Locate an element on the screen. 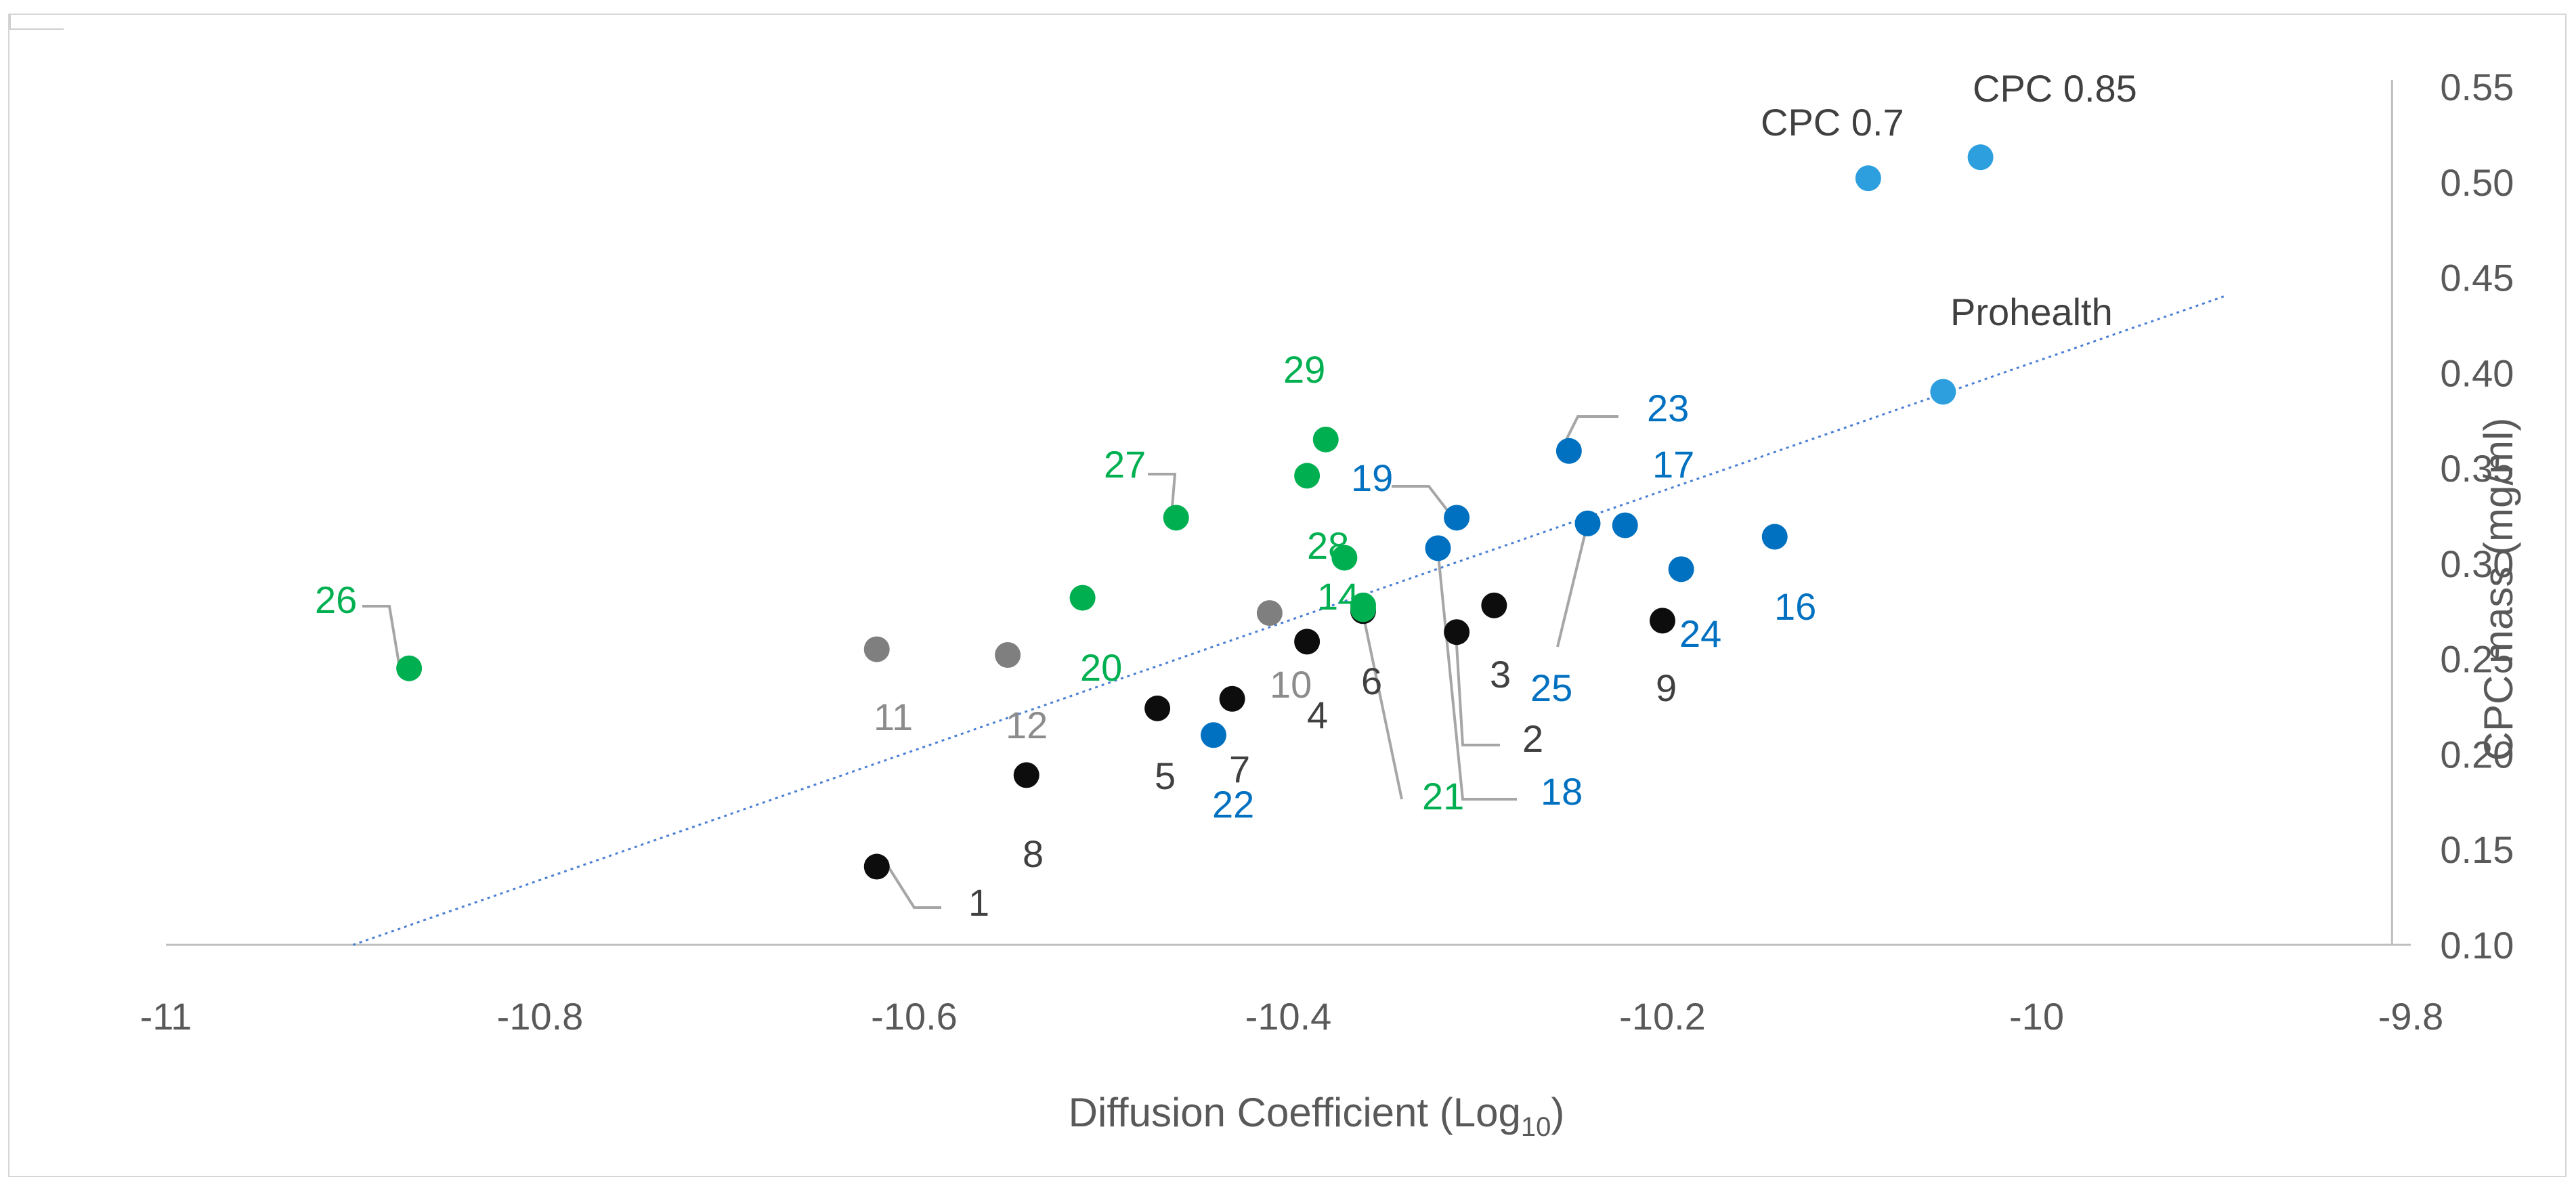 The height and width of the screenshot is (1188, 2576). point-label: 4 is located at coordinates (1317, 715).